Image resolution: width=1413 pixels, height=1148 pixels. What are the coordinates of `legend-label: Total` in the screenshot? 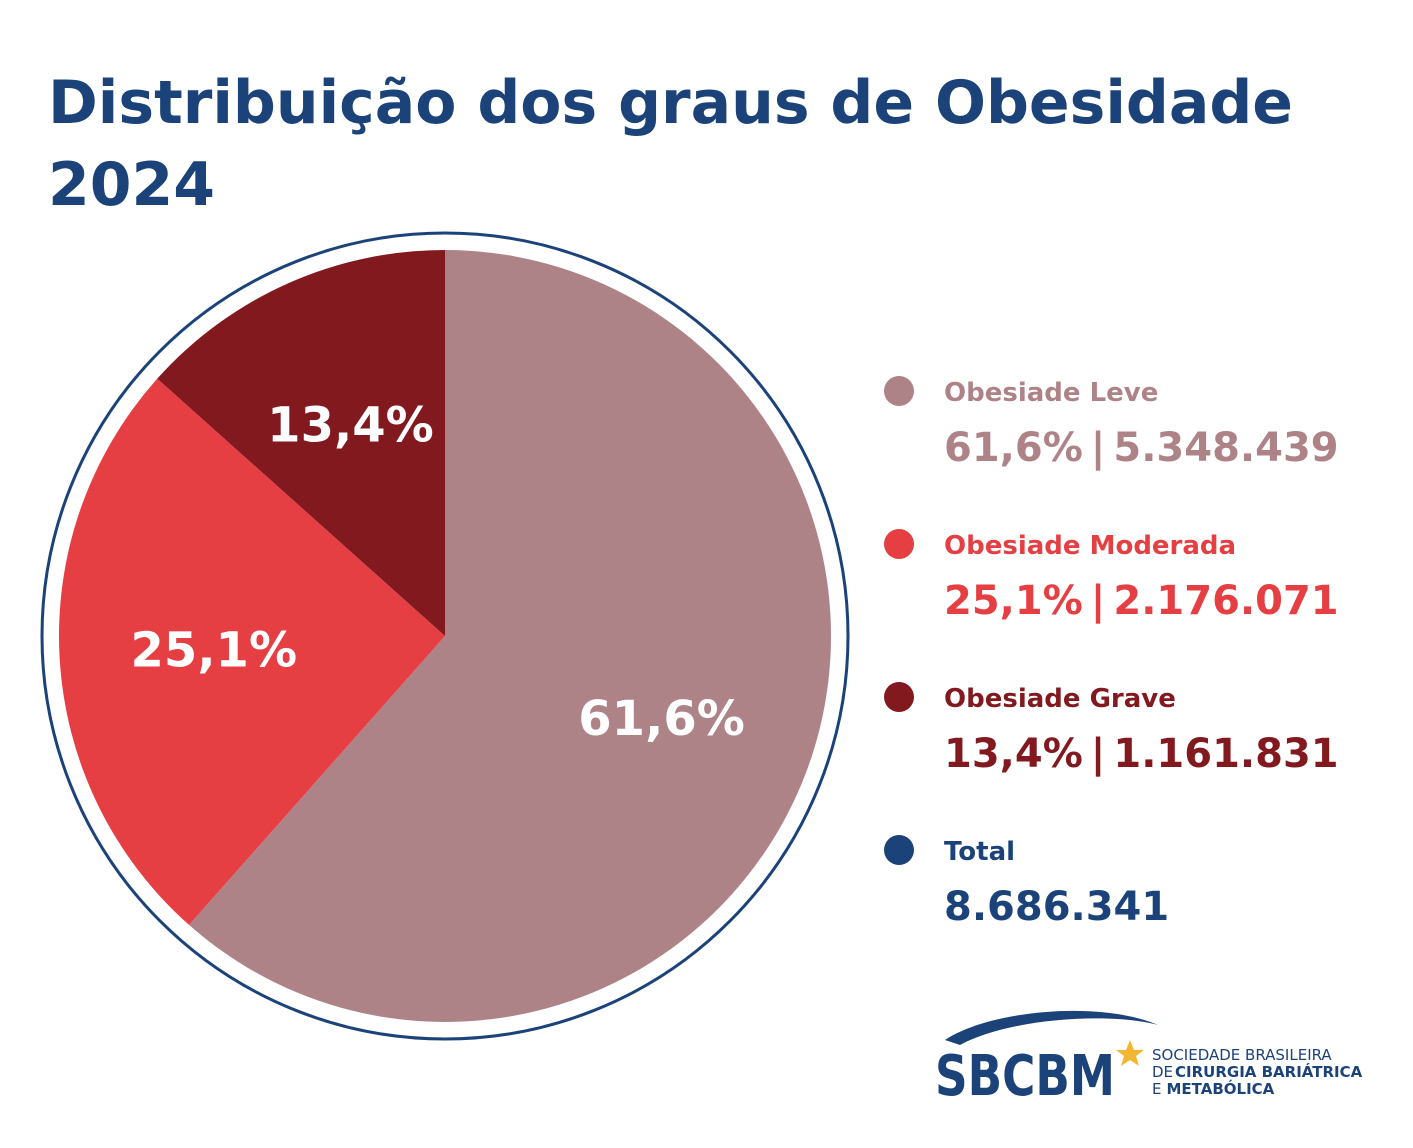 It's located at (979, 852).